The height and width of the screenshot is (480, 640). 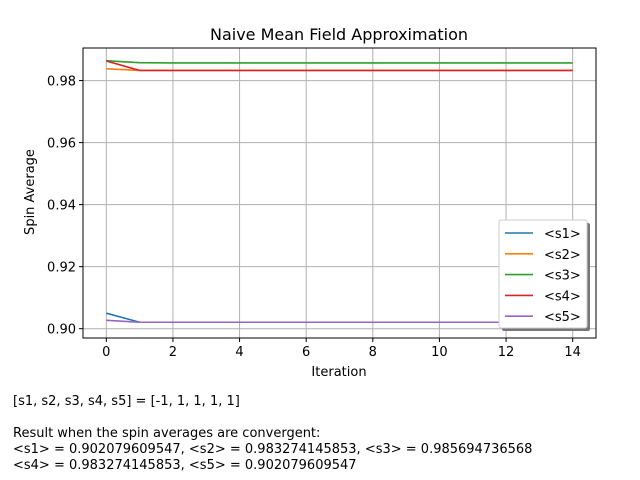 I want to click on legend-label-s3: <s3>, so click(x=562, y=276).